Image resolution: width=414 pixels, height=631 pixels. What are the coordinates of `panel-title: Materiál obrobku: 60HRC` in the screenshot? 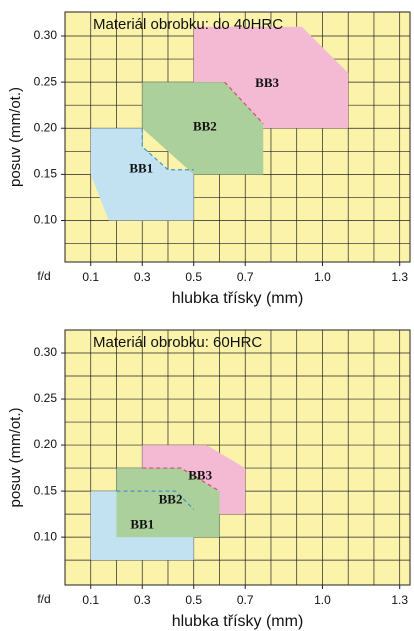 It's located at (177, 342).